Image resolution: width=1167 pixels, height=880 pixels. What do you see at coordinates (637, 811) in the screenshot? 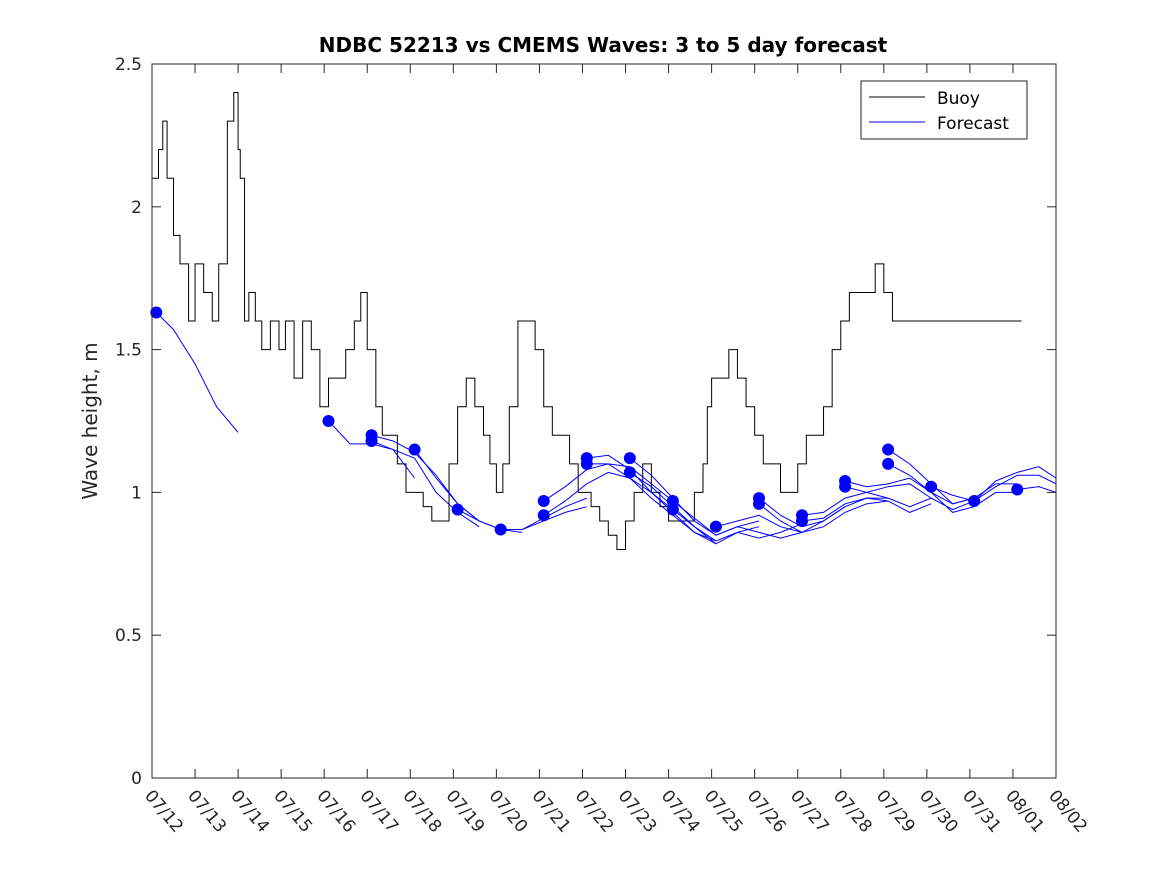
I see `x-tick-label: 07/23` at bounding box center [637, 811].